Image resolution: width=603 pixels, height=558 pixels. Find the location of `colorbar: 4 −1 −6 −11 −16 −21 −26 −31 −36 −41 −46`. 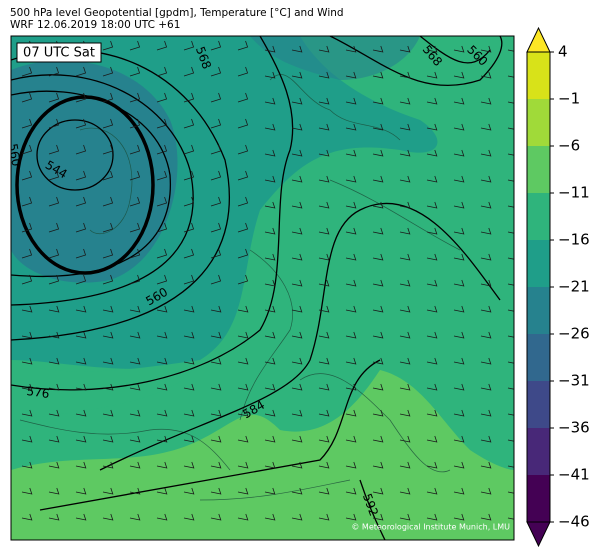

colorbar: 4 −1 −6 −11 −16 −21 −26 −31 −36 −41 −46 is located at coordinates (558, 287).